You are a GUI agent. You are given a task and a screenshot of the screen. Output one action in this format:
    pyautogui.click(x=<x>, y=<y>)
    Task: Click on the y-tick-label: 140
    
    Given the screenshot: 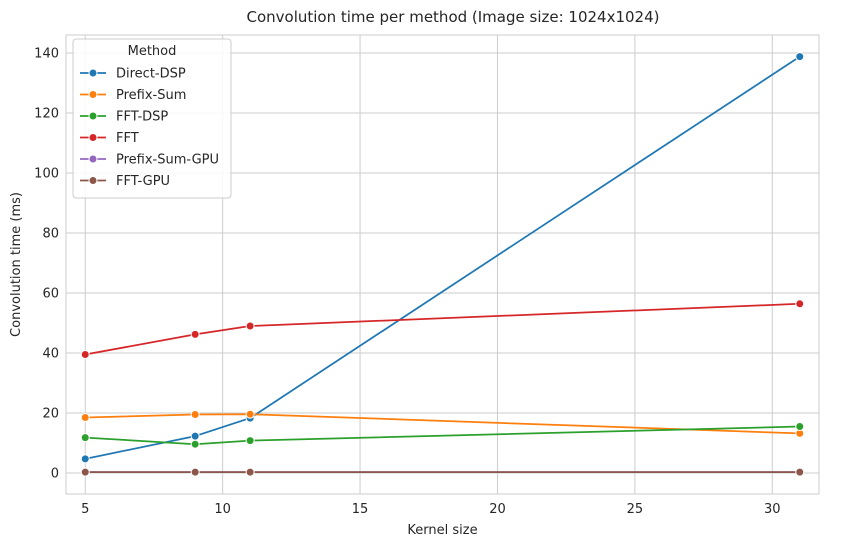 What is the action you would take?
    pyautogui.click(x=46, y=54)
    